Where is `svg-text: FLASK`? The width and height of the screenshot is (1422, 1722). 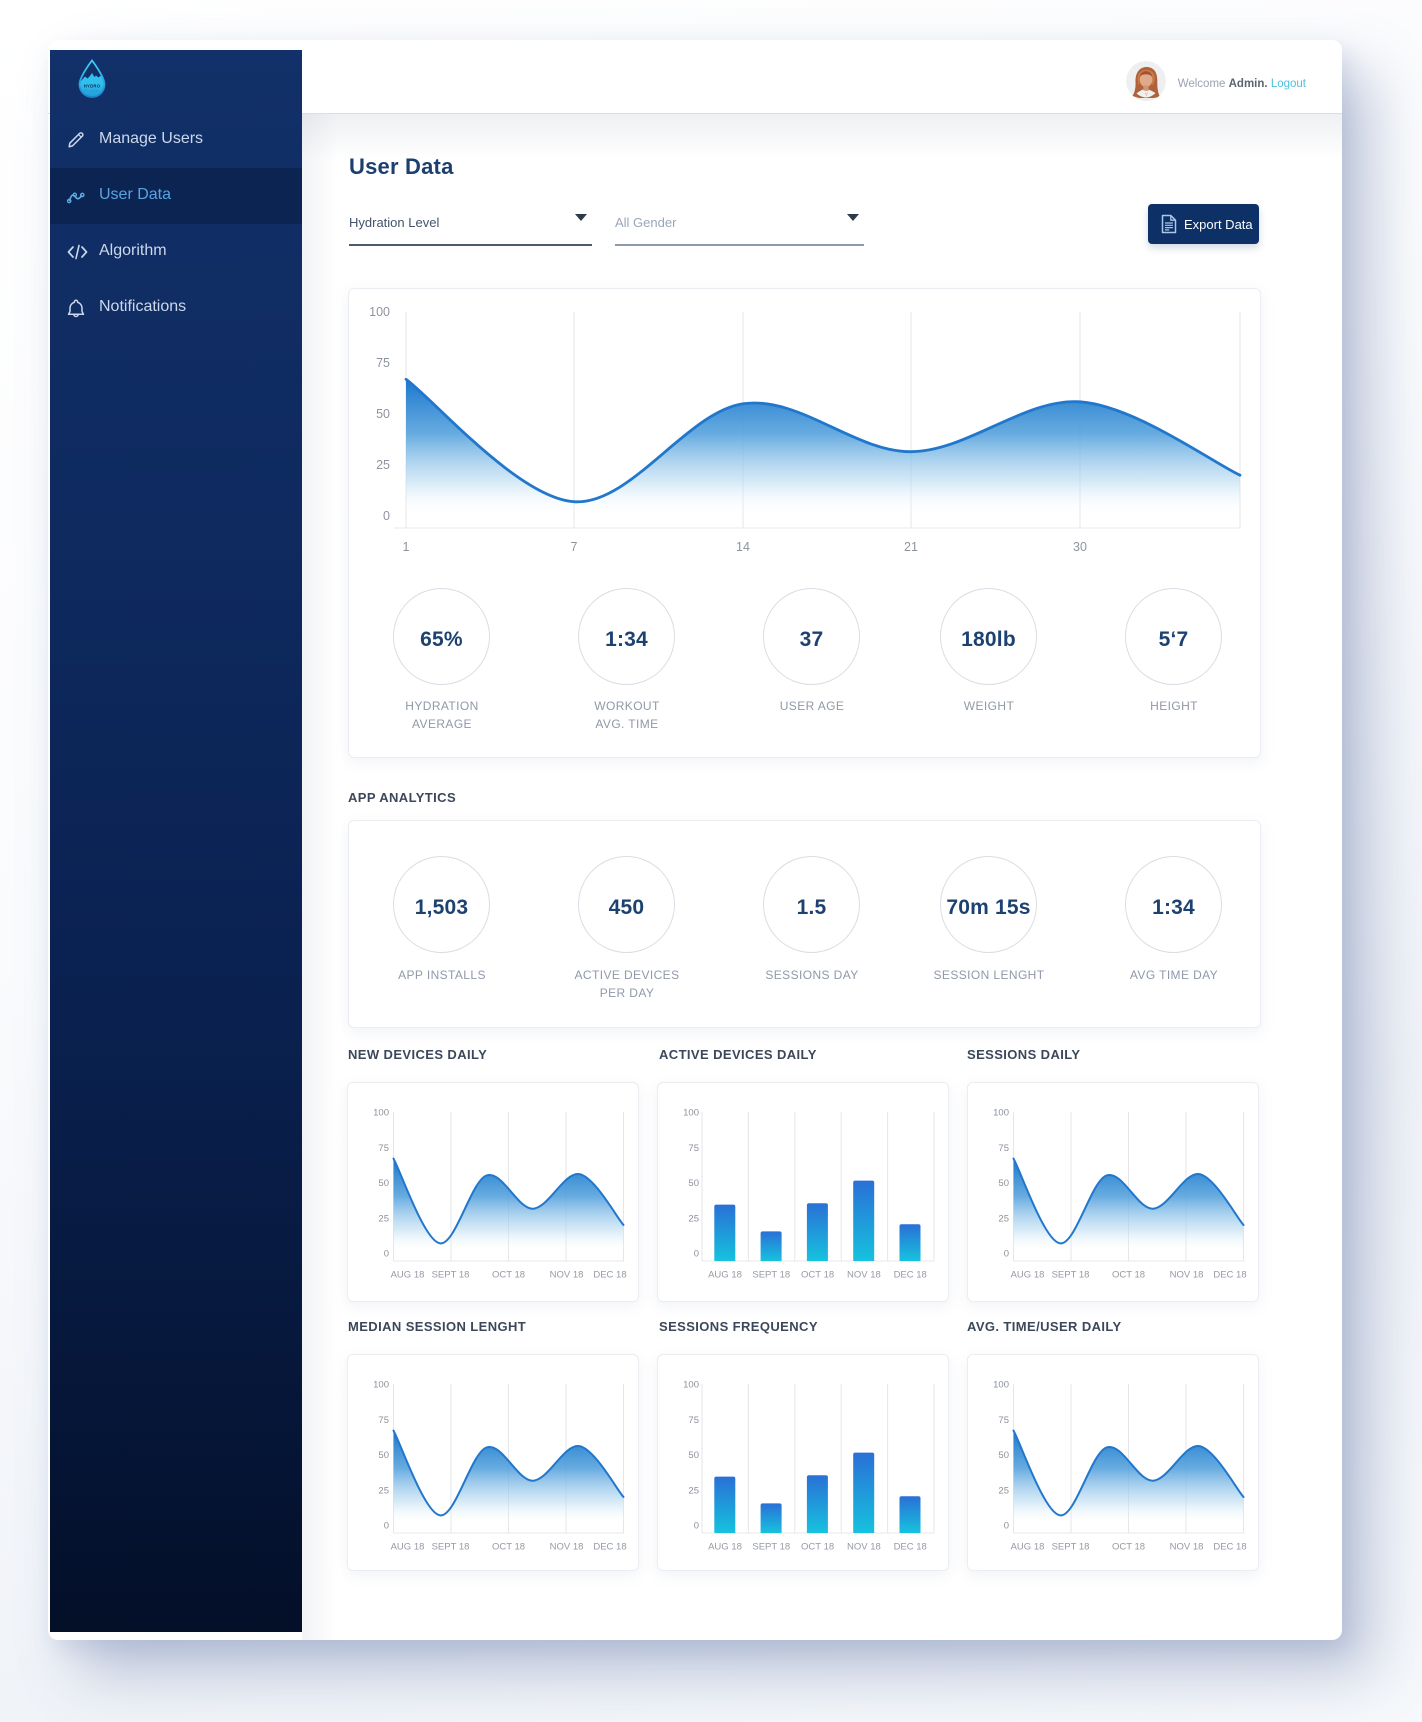 svg-text: FLASK is located at coordinates (91, 90).